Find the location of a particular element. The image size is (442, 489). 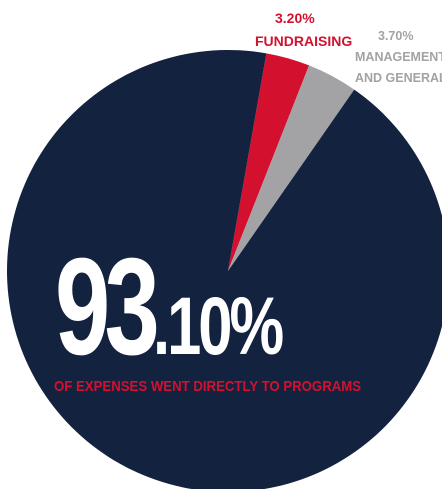

management-category-label-line1: MANAGEMENT is located at coordinates (398, 57).